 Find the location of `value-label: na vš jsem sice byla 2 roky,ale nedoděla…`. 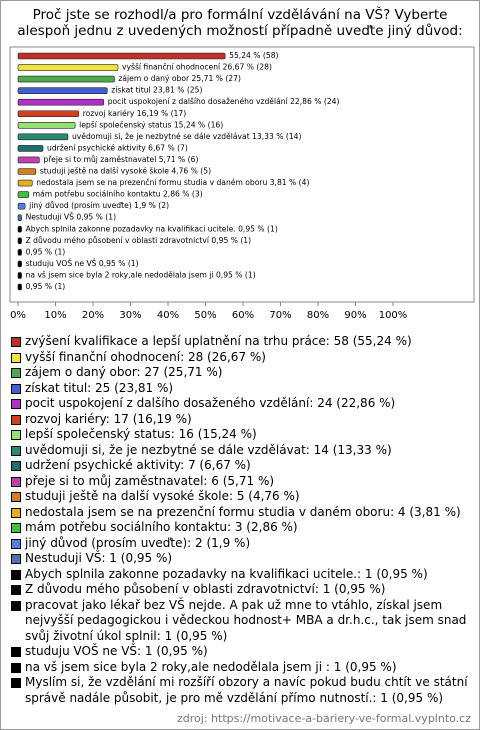

value-label: na vš jsem sice byla 2 roky,ale nedoděla… is located at coordinates (141, 274).